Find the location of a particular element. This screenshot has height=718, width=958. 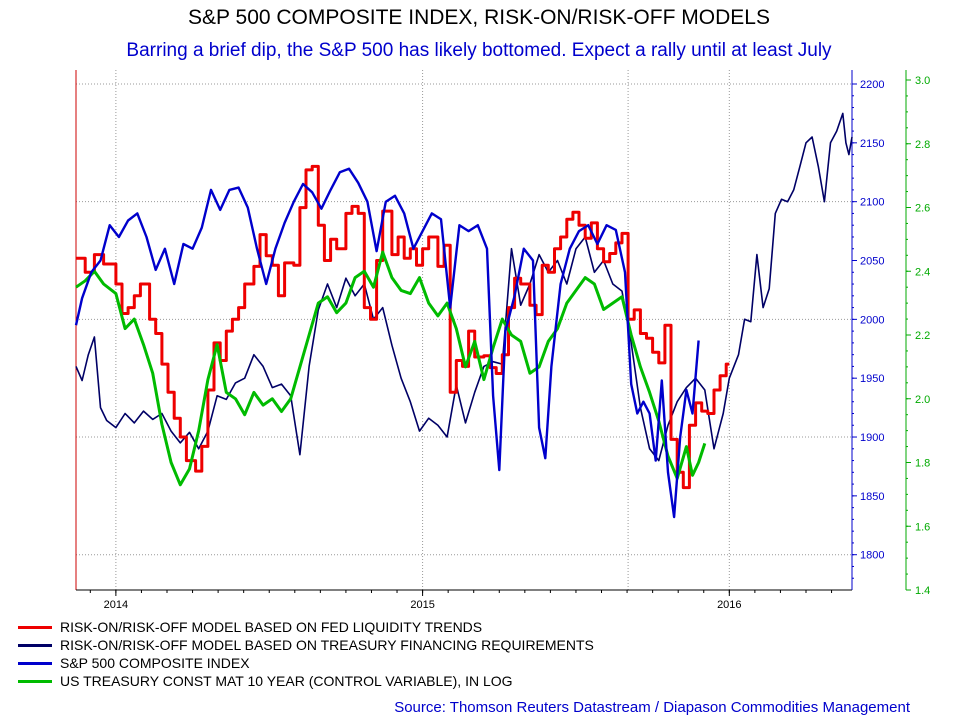

treasury-axis-label: 2.4 is located at coordinates (922, 272).